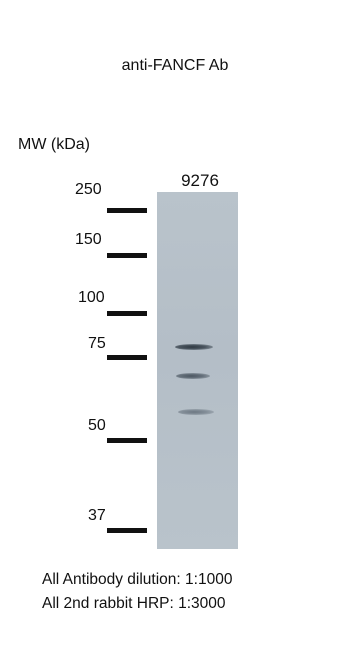 This screenshot has height=647, width=350. I want to click on marker-label-250: 250, so click(88, 189).